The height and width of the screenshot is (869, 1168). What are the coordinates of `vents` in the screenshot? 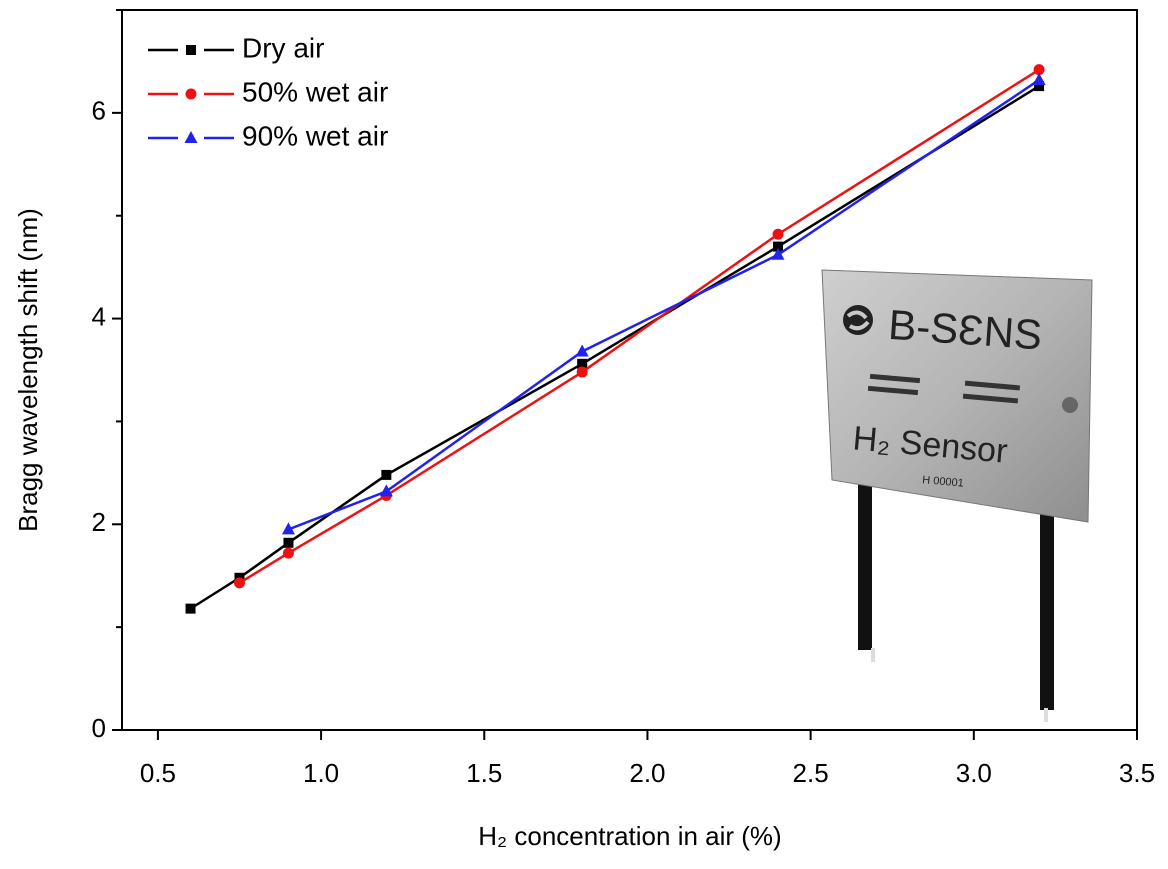 It's located at (944, 388).